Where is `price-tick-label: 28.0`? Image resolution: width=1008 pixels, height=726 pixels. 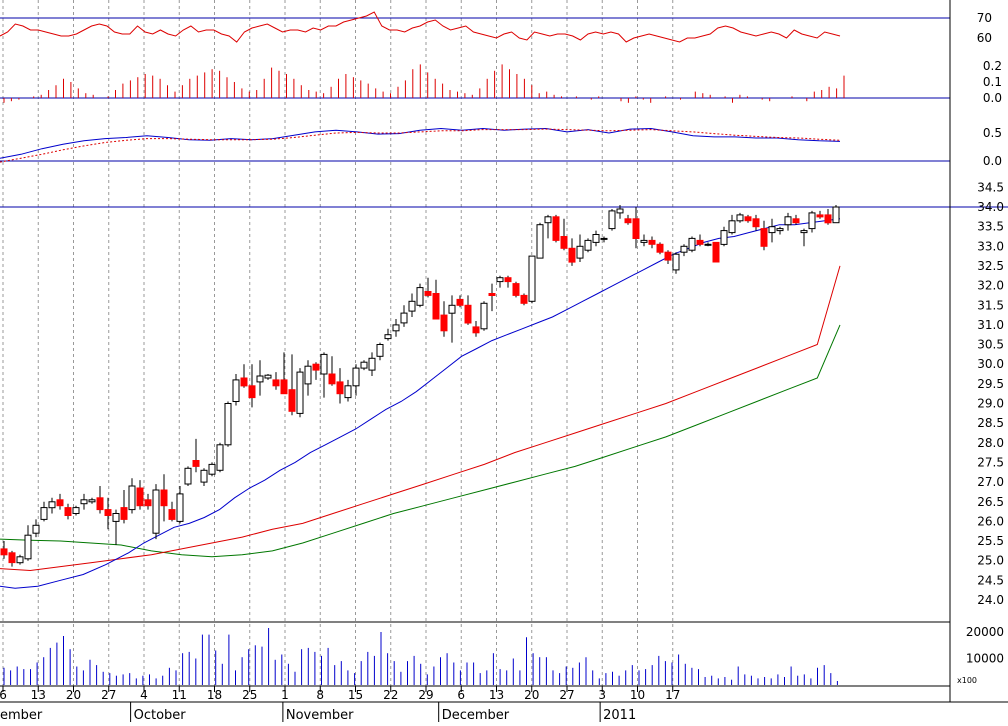
price-tick-label: 28.0 is located at coordinates (990, 443).